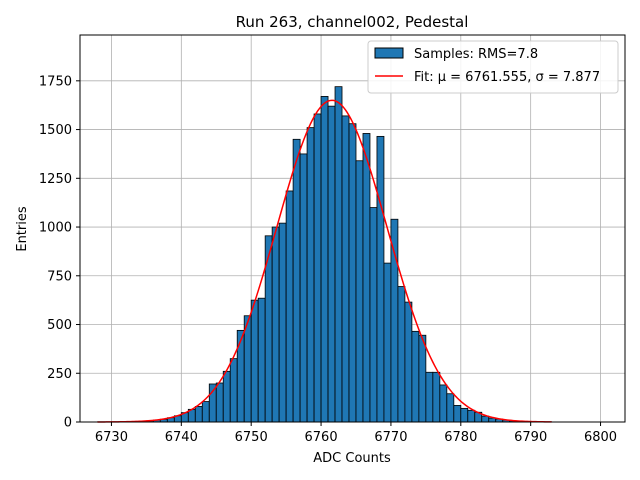 The height and width of the screenshot is (480, 640). Describe the element at coordinates (389, 53) in the screenshot. I see `legend-swatch-samples` at that location.